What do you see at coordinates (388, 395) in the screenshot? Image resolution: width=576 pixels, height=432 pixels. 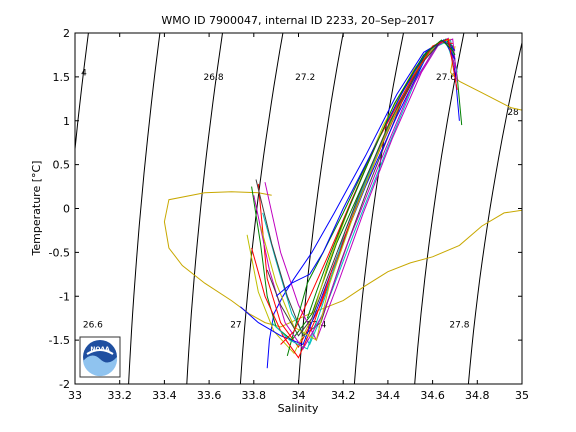 I see `x-tick-label-7: 34.4` at bounding box center [388, 395].